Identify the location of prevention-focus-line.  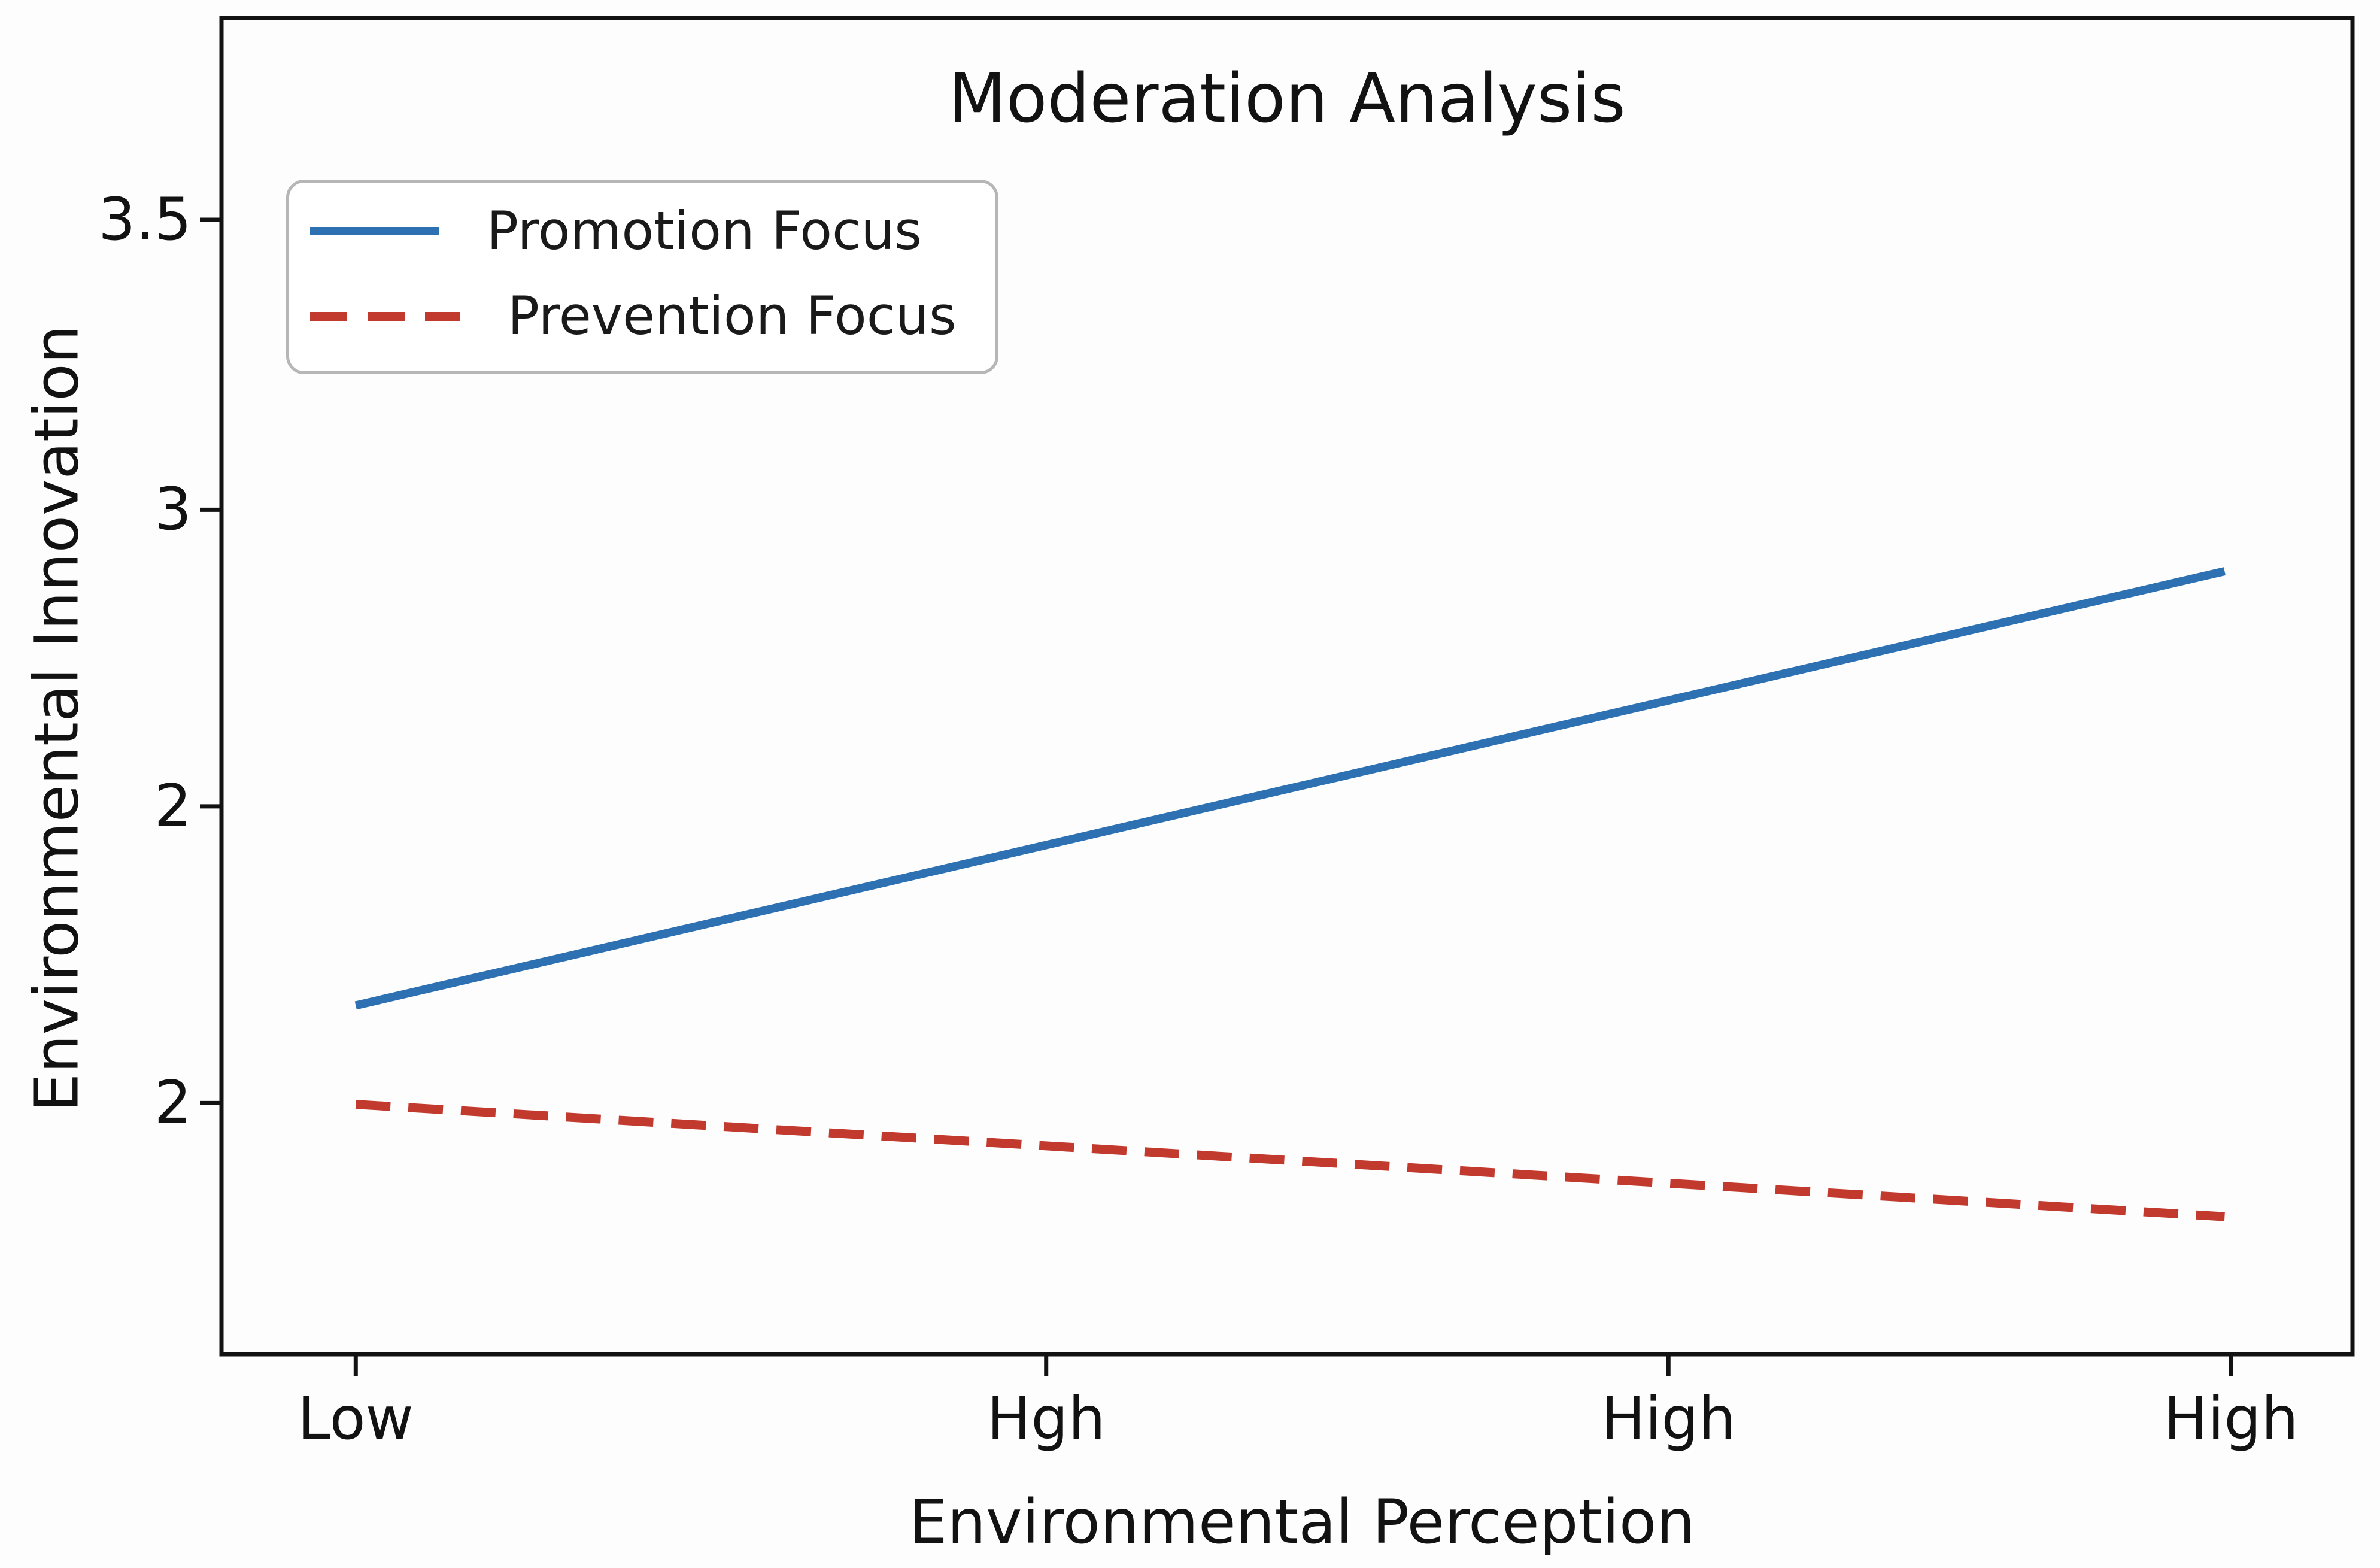
(1290, 1160).